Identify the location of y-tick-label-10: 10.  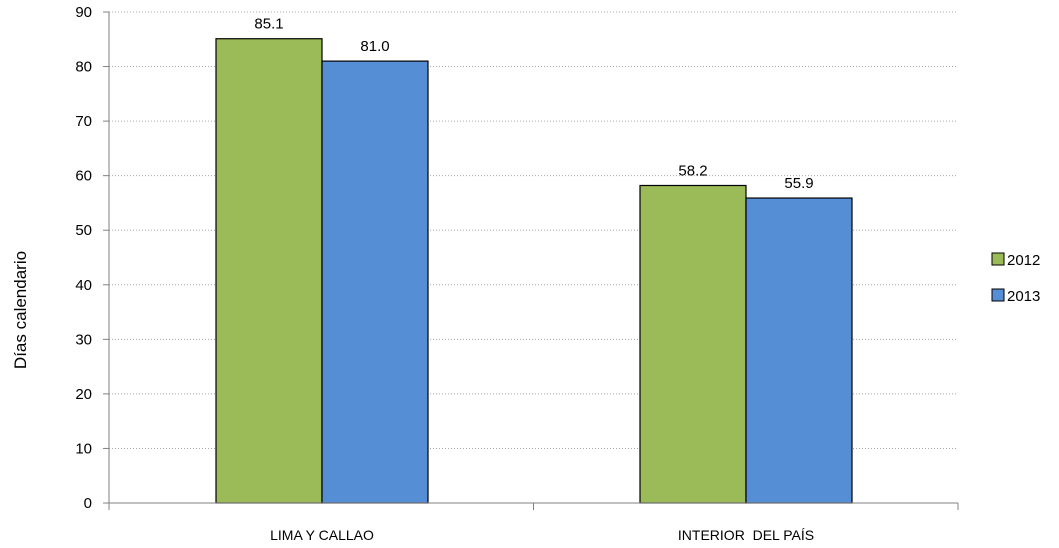
(83, 448).